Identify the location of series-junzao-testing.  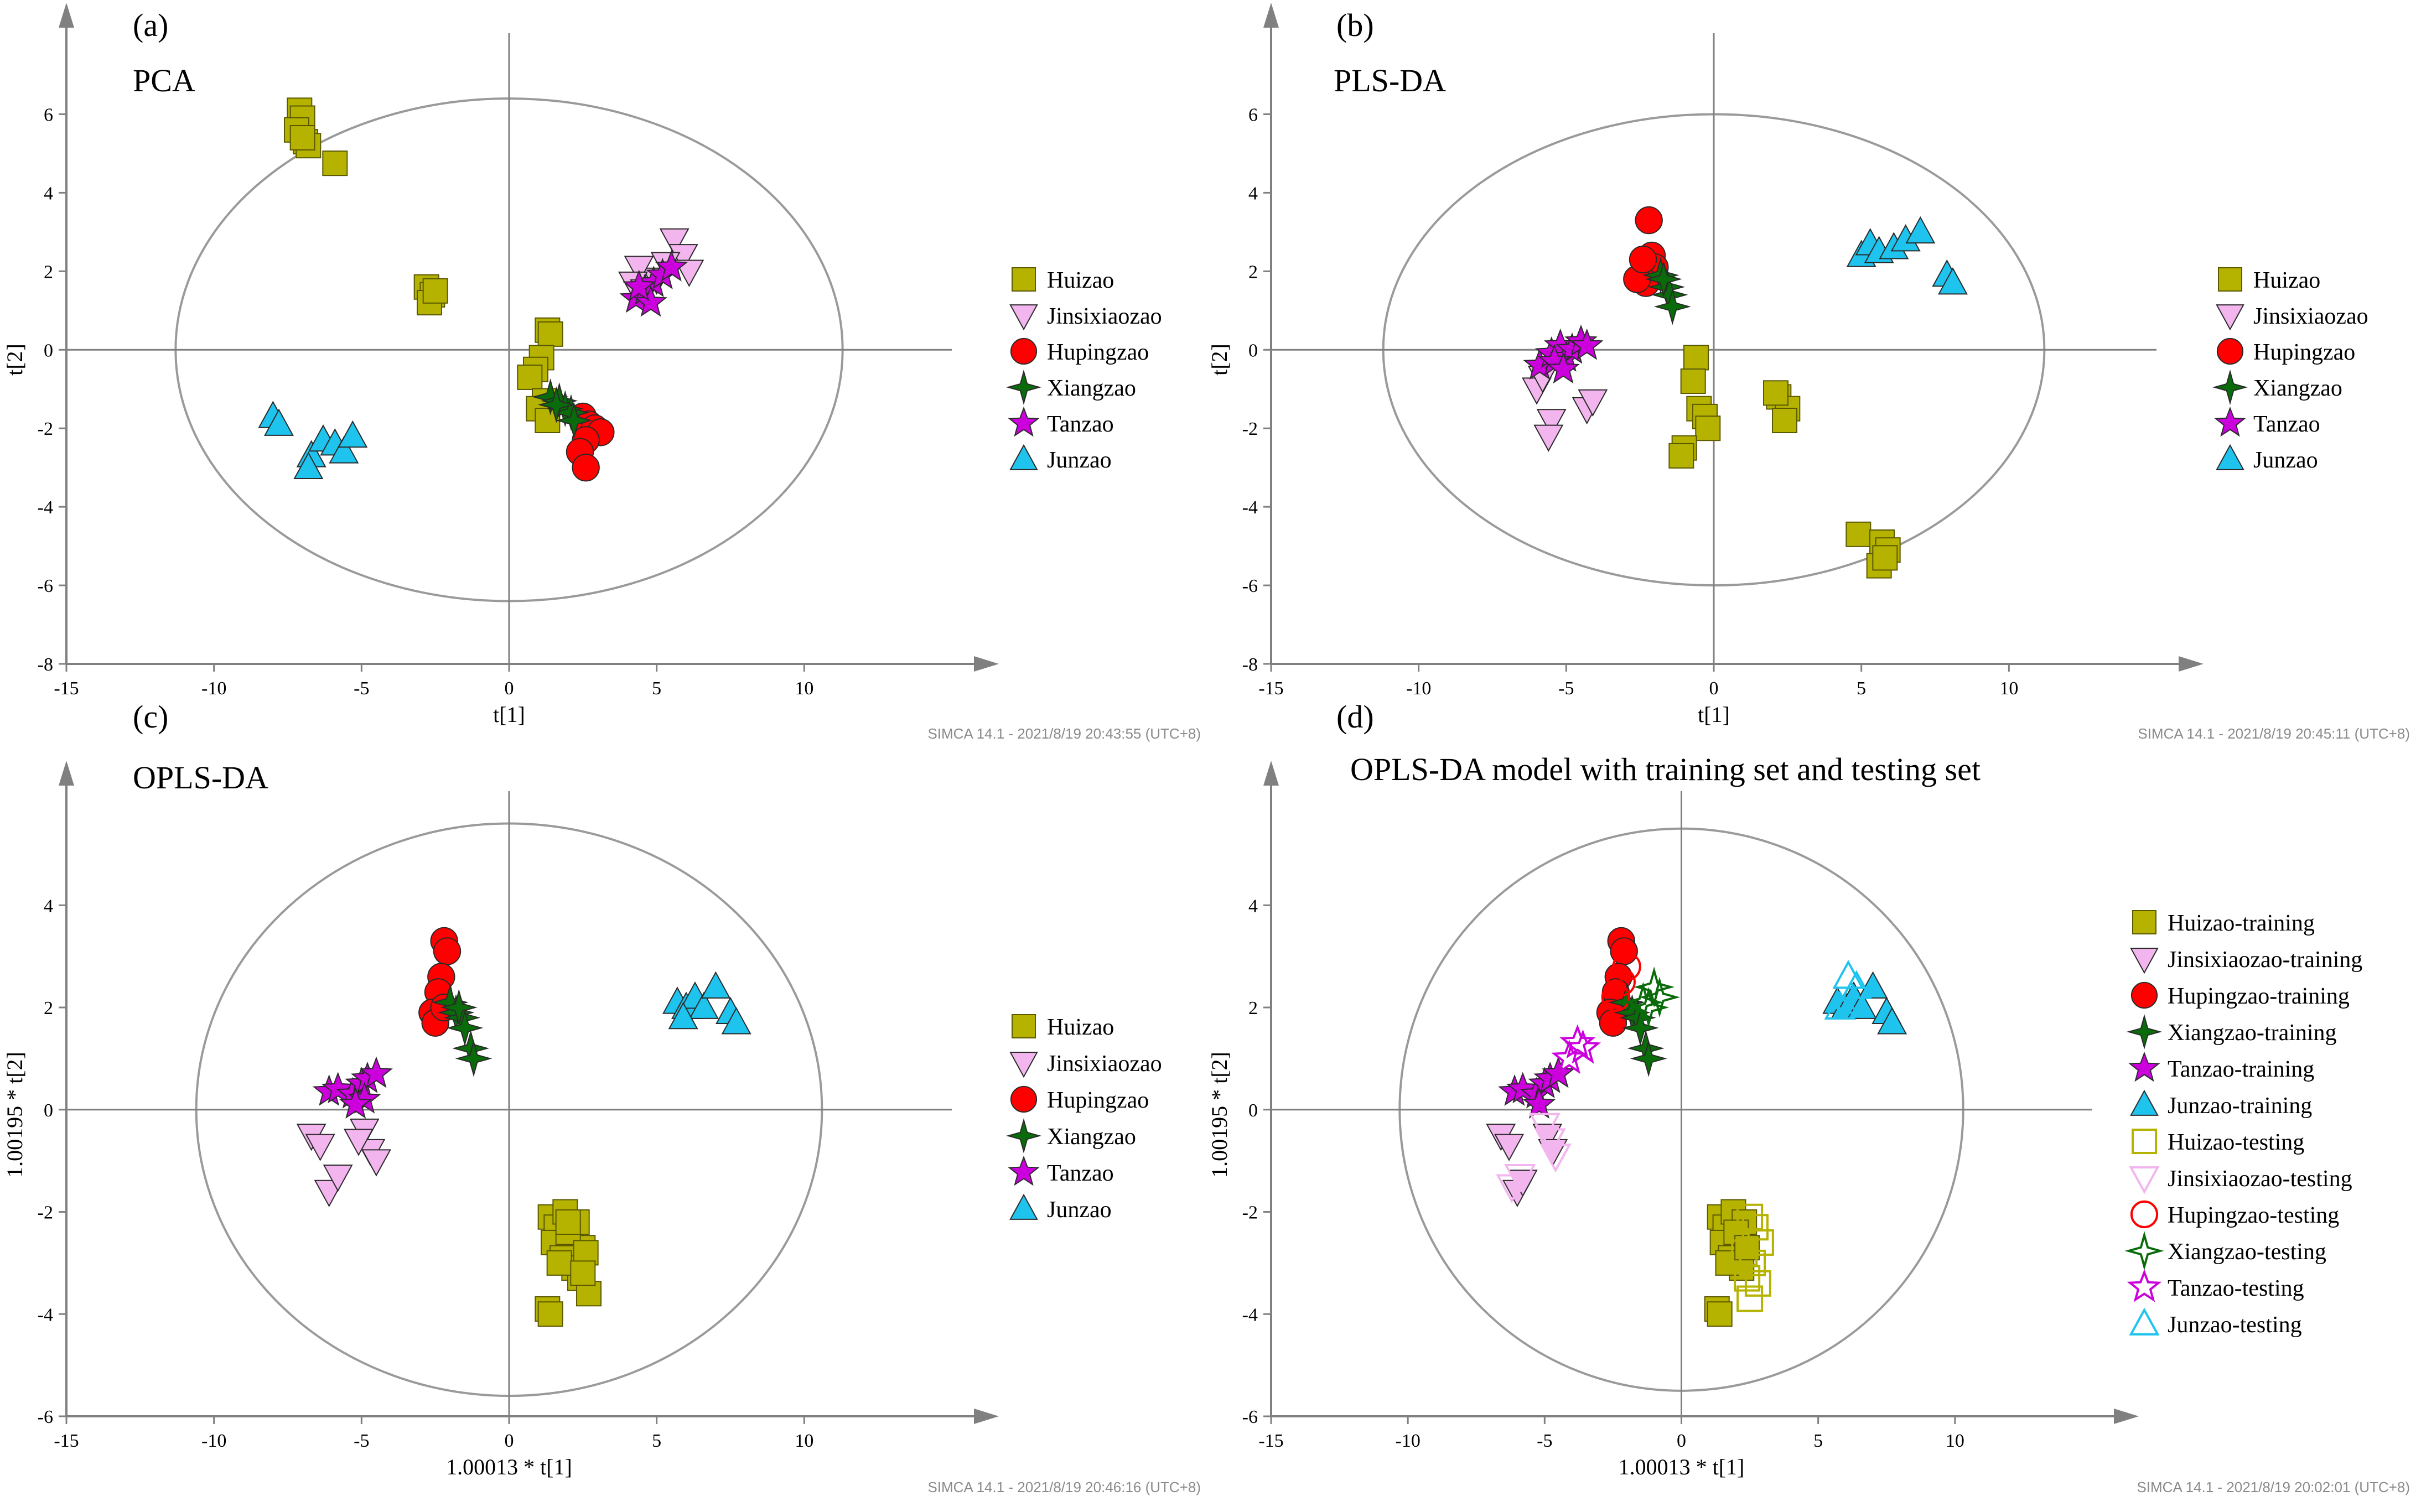
(1848, 990).